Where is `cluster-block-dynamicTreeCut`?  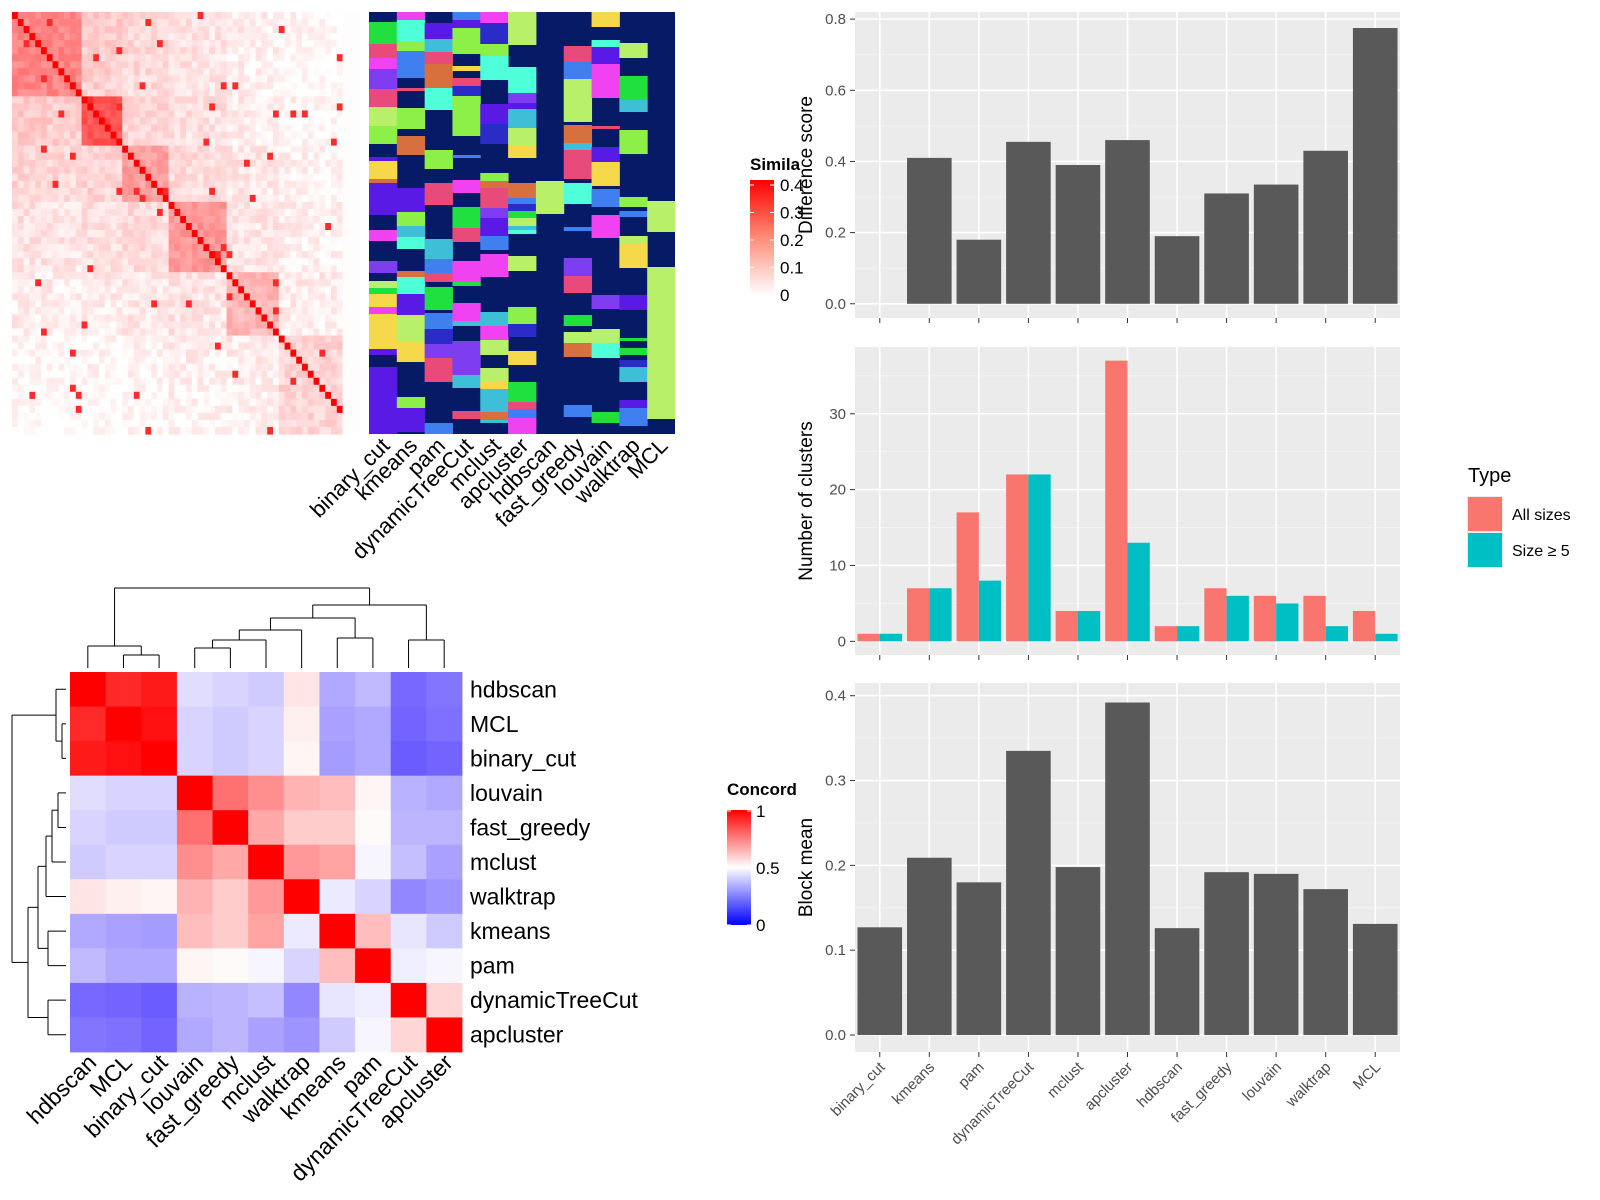 cluster-block-dynamicTreeCut is located at coordinates (466, 91).